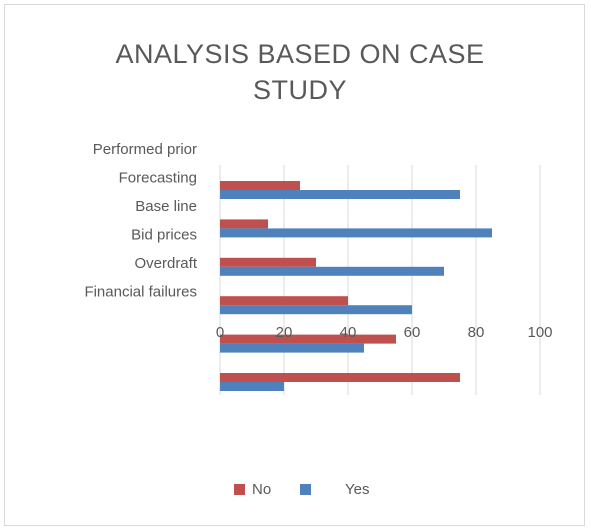 The width and height of the screenshot is (591, 532). I want to click on x-tick-label: 0, so click(220, 332).